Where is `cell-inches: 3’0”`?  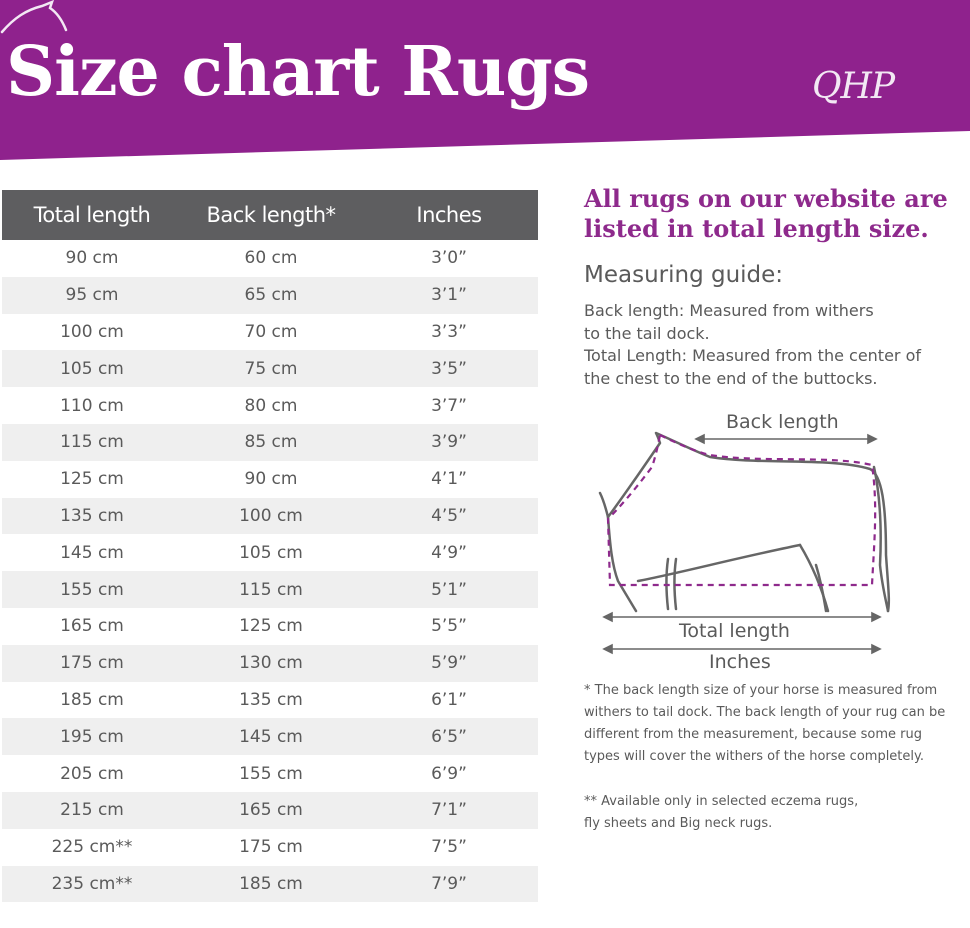 cell-inches: 3’0” is located at coordinates (449, 258).